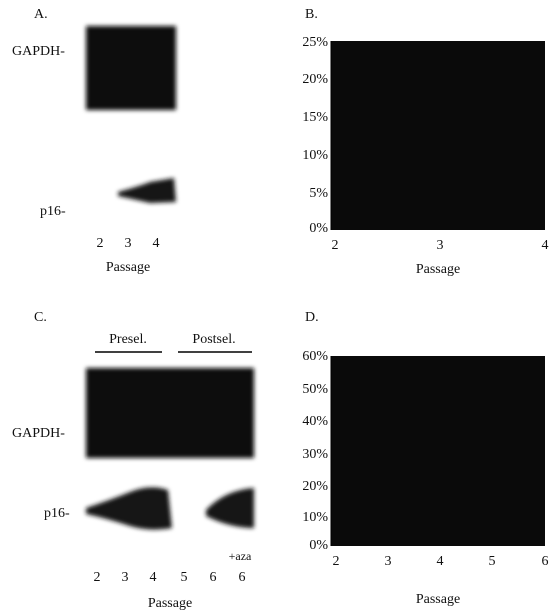 The width and height of the screenshot is (553, 613). What do you see at coordinates (315, 421) in the screenshot?
I see `y-tick-label: 40%` at bounding box center [315, 421].